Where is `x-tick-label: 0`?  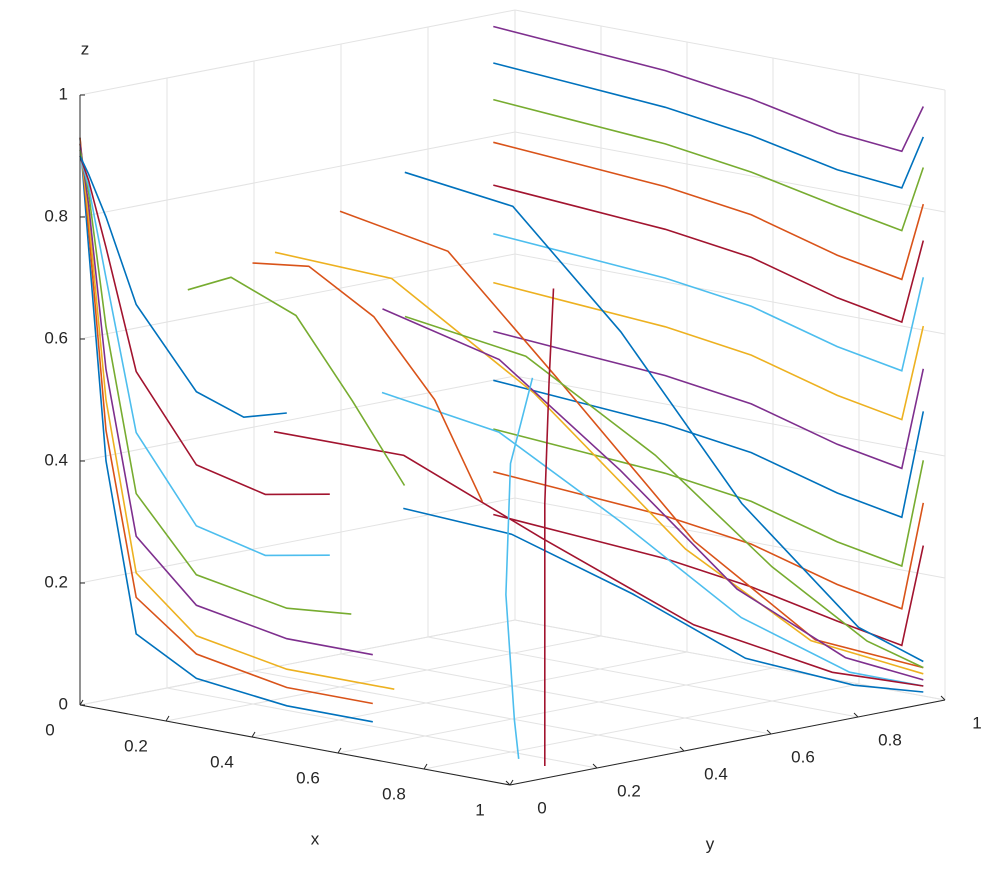
x-tick-label: 0 is located at coordinates (49, 729).